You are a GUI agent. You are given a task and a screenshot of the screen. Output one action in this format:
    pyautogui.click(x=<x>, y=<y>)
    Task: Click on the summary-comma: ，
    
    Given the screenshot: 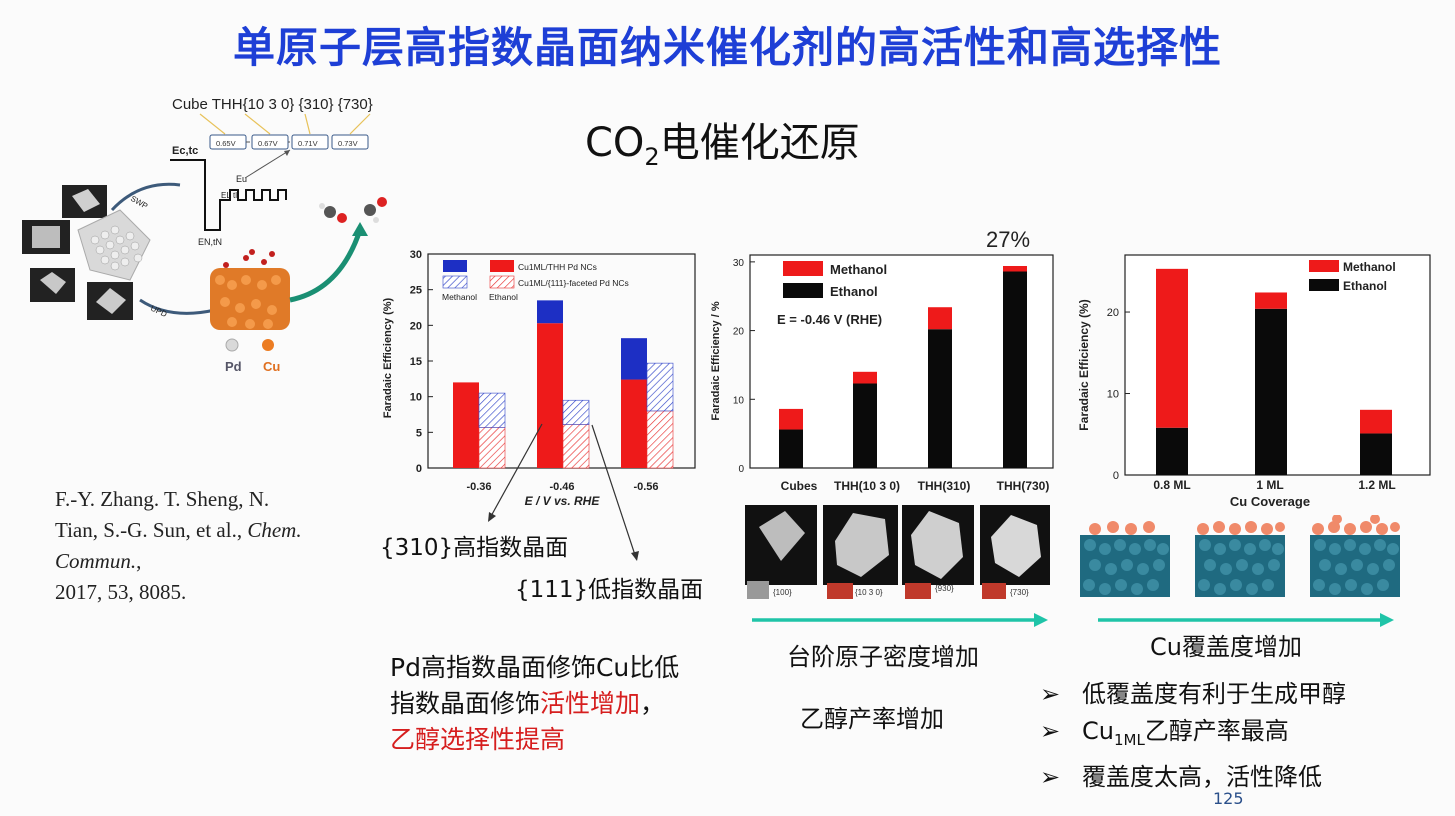 What is the action you would take?
    pyautogui.click(x=653, y=703)
    